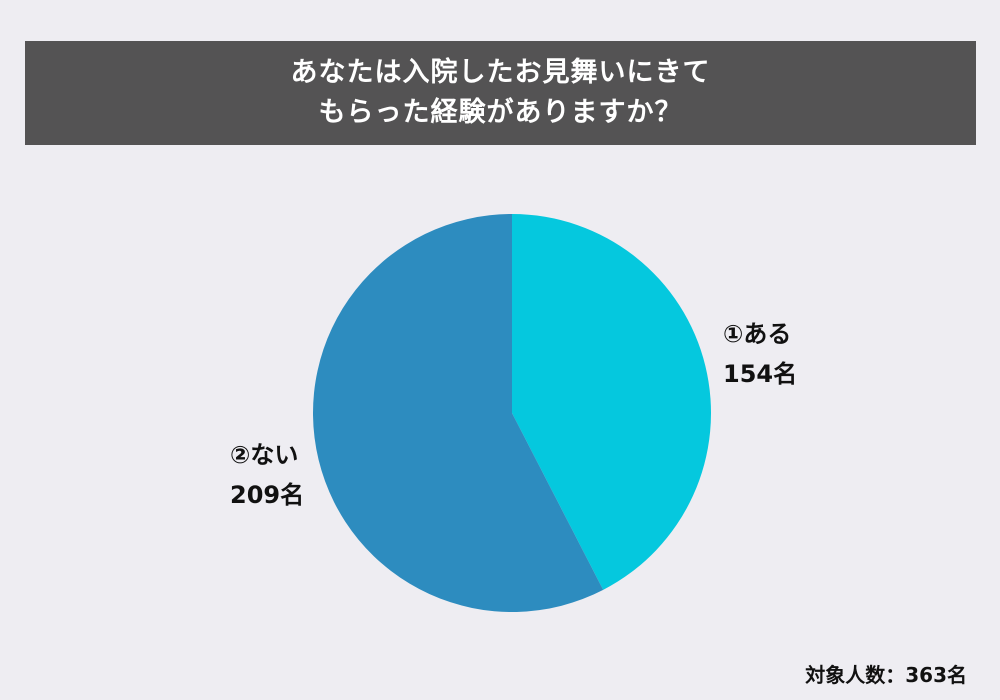  I want to click on respondent-count: 対象人数：363名, so click(886, 675).